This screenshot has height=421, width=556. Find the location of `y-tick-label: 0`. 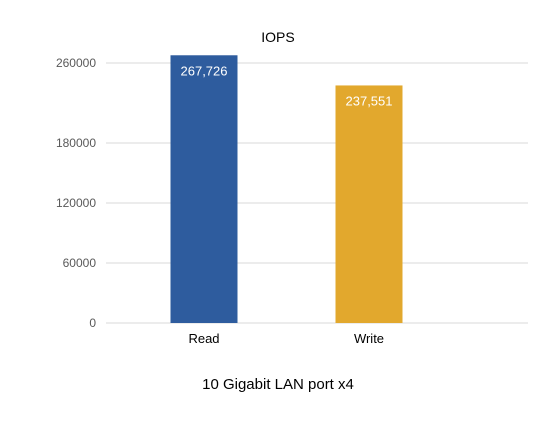

y-tick-label: 0 is located at coordinates (92, 323).